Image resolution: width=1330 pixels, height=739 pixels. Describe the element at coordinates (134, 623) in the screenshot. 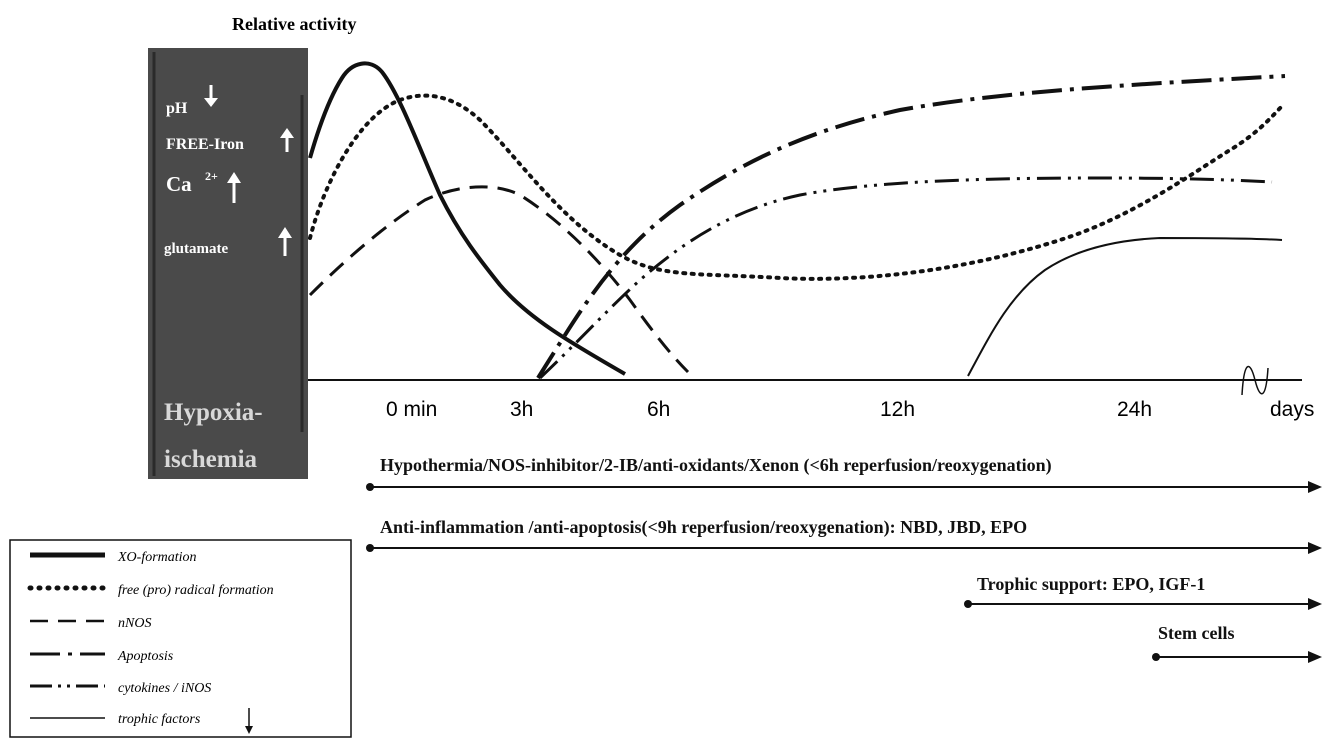

I see `legend-label-nnos: nNOS` at that location.